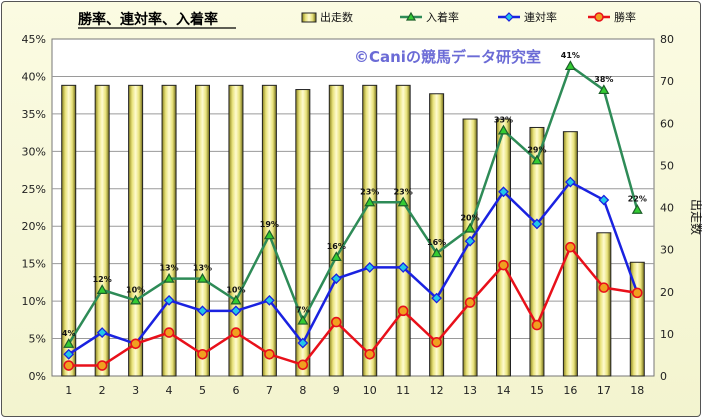 The height and width of the screenshot is (420, 704). I want to click on legend-label: 出走数, so click(336, 17).